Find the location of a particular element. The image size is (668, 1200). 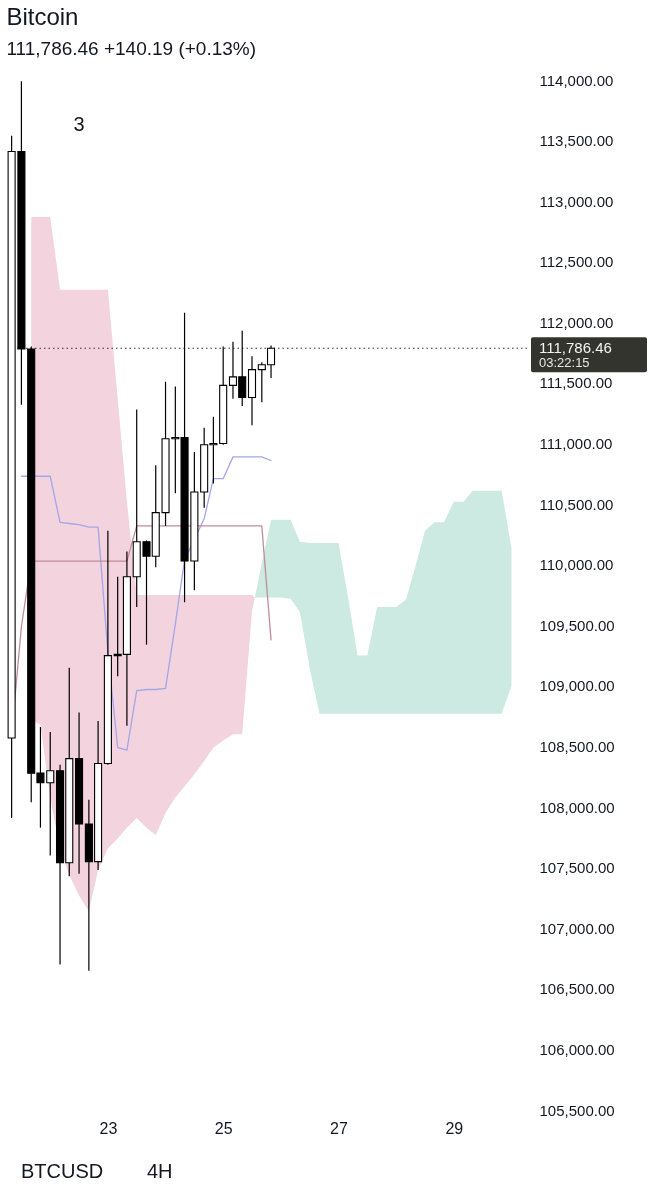

x-tick-label: 29 is located at coordinates (454, 1128).